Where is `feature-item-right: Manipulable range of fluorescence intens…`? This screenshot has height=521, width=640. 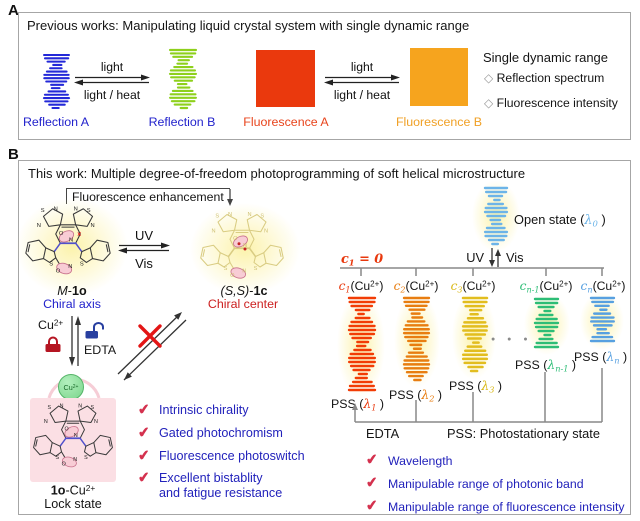 feature-item-right: Manipulable range of fluorescence intens… is located at coordinates (506, 507).